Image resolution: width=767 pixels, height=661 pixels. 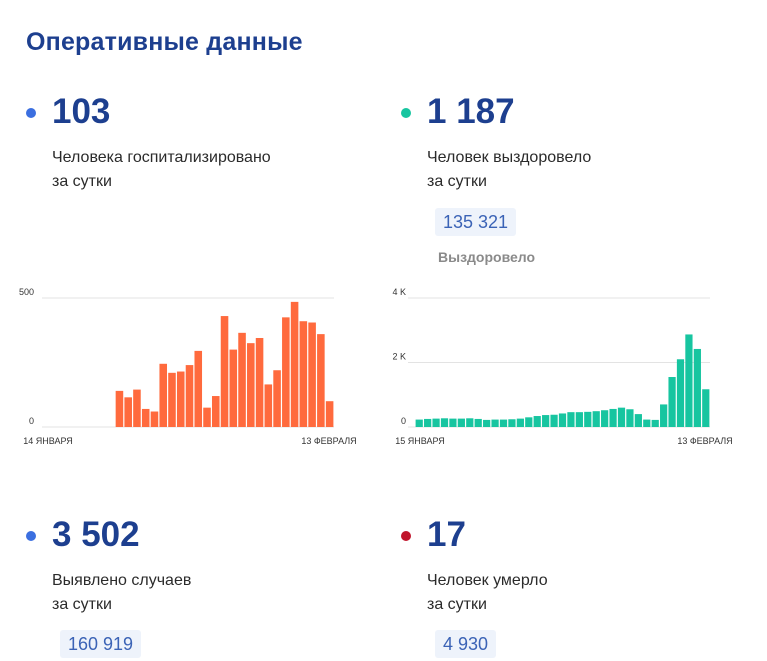 What do you see at coordinates (202, 170) in the screenshot?
I see `stat-label: Человека госпитализировано за сутки` at bounding box center [202, 170].